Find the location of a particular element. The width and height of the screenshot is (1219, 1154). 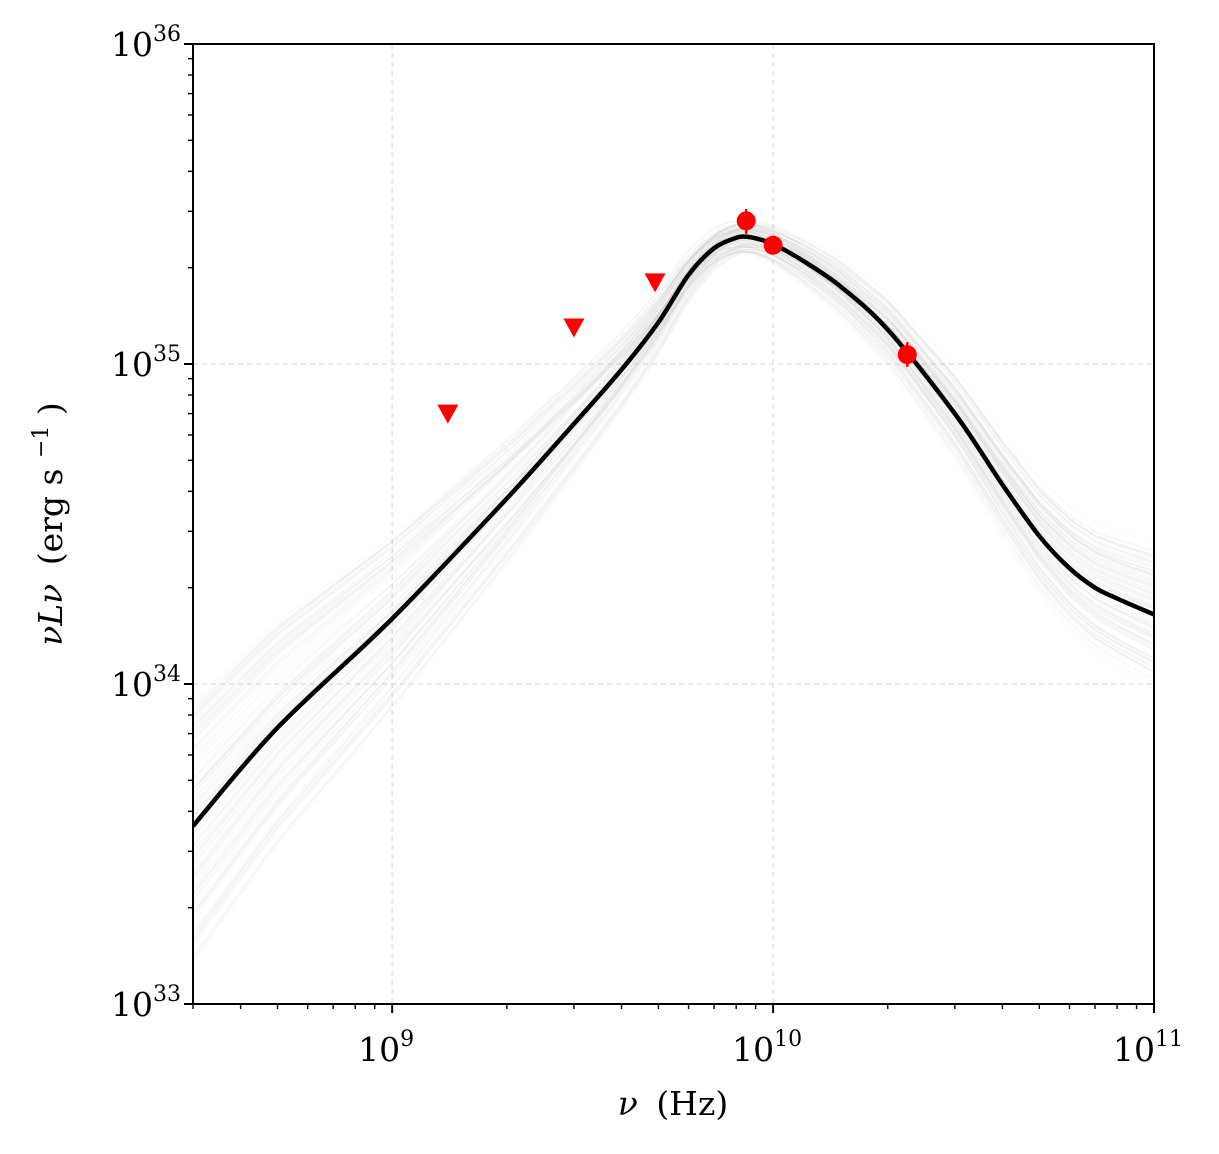

y-axis-label: νLν (erg s −1 ) is located at coordinates (43, 524).